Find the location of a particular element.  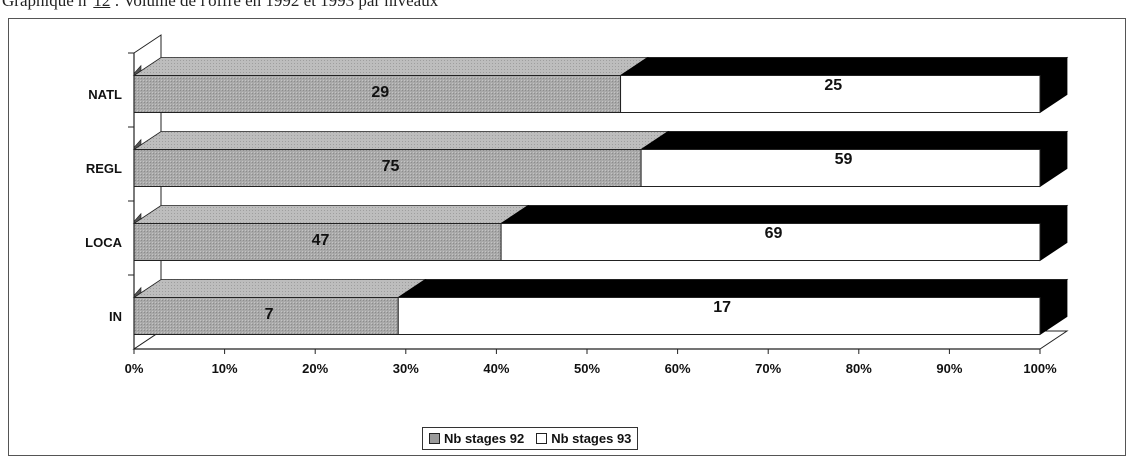

x-tick-label: 10% is located at coordinates (225, 368).